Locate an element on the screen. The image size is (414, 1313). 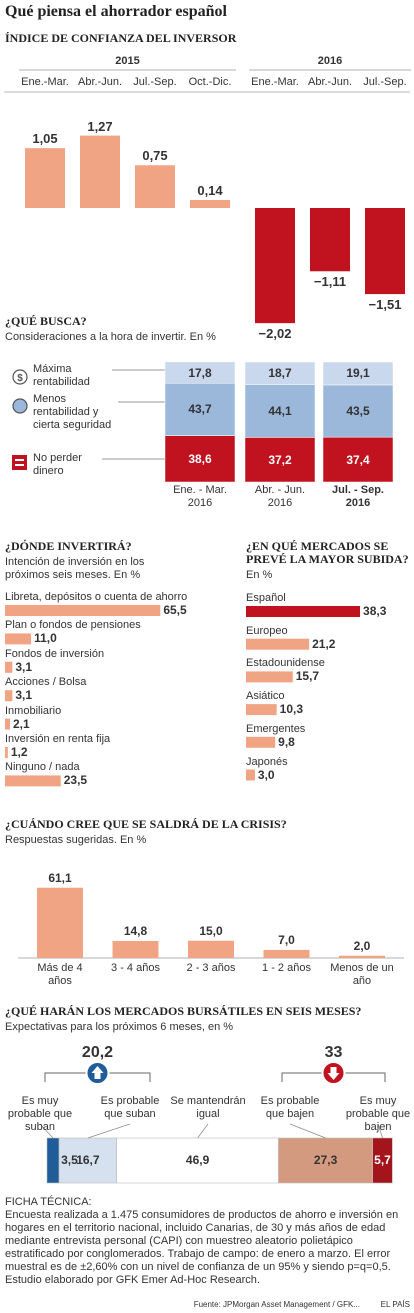
category-label: Estadounidense is located at coordinates (285, 663).